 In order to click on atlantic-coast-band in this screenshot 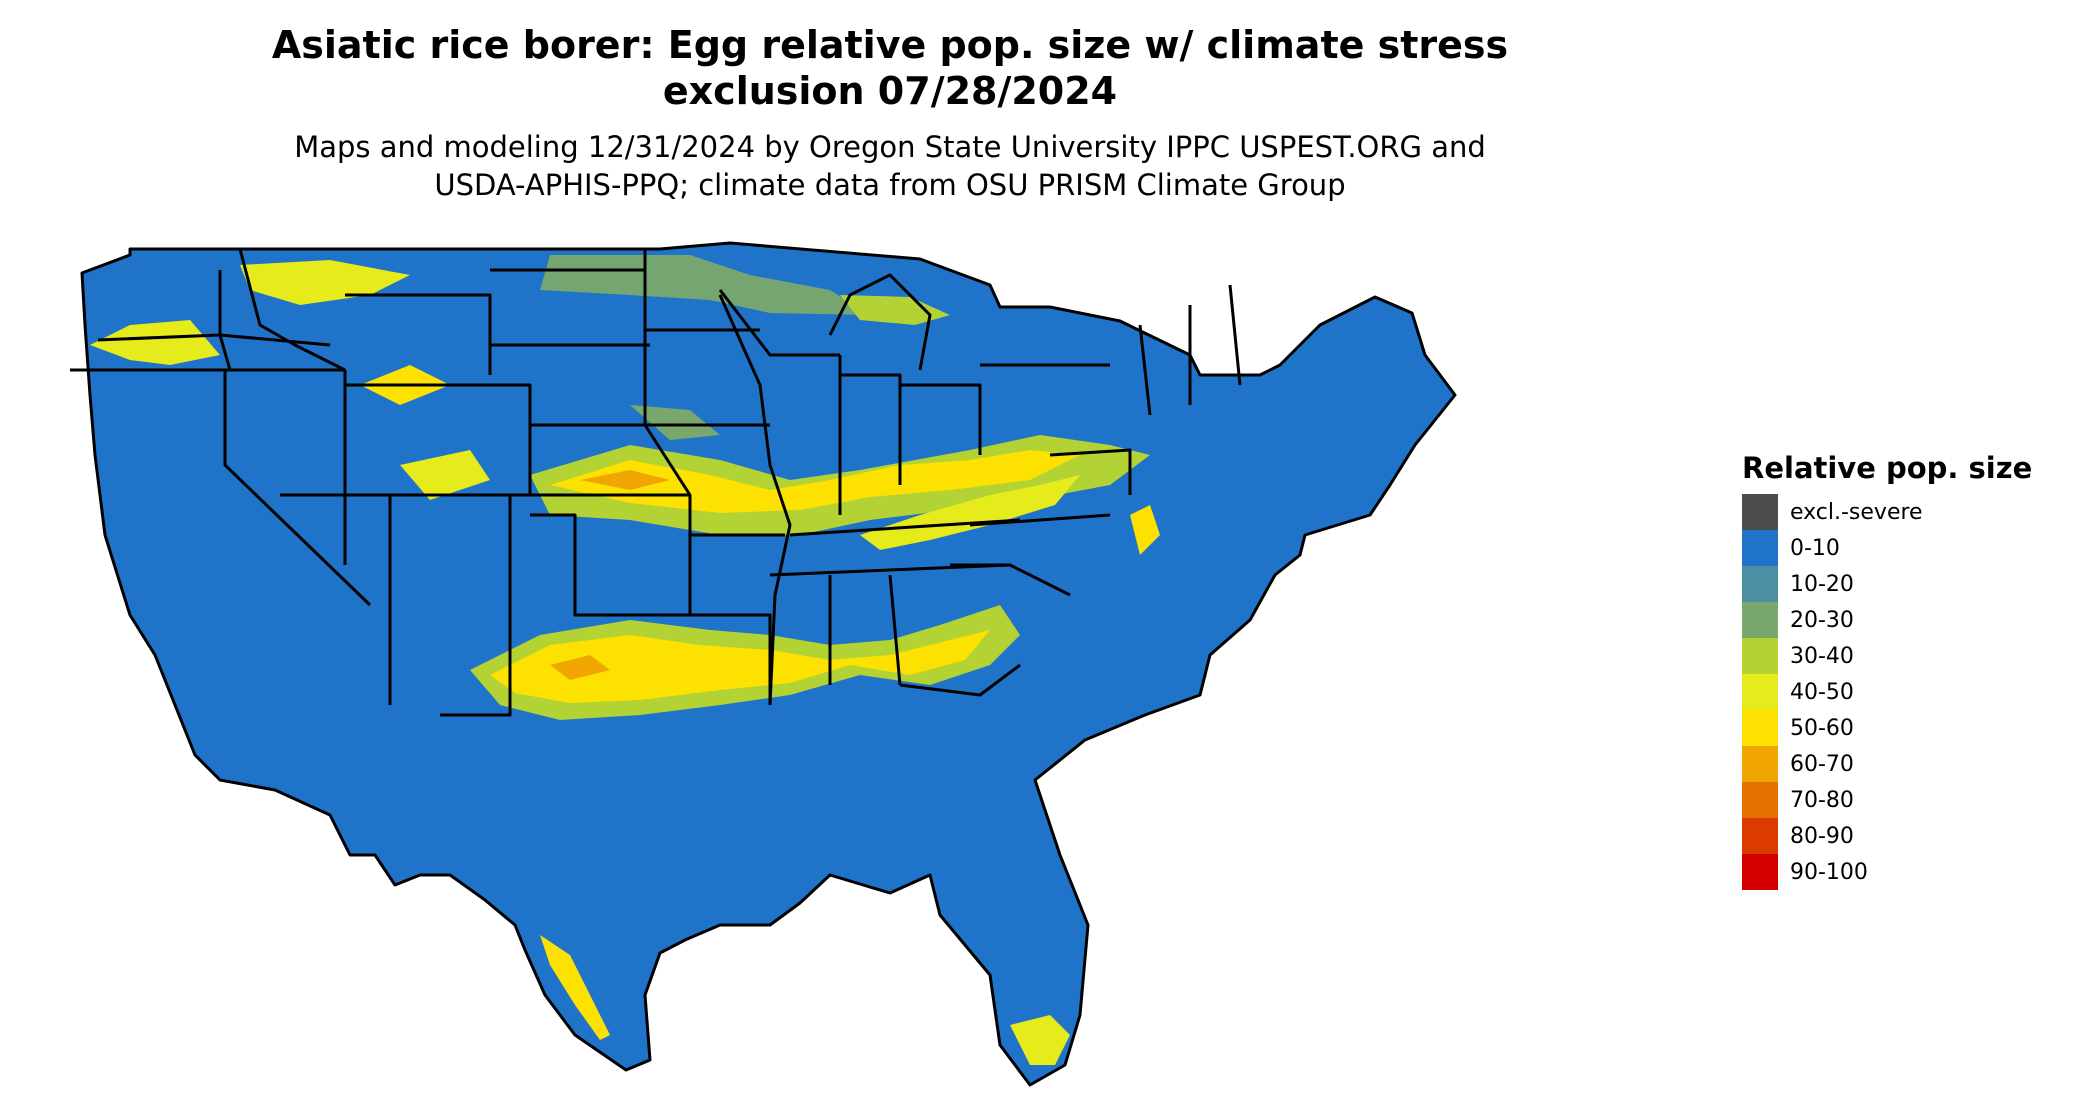, I will do `click(1145, 530)`.